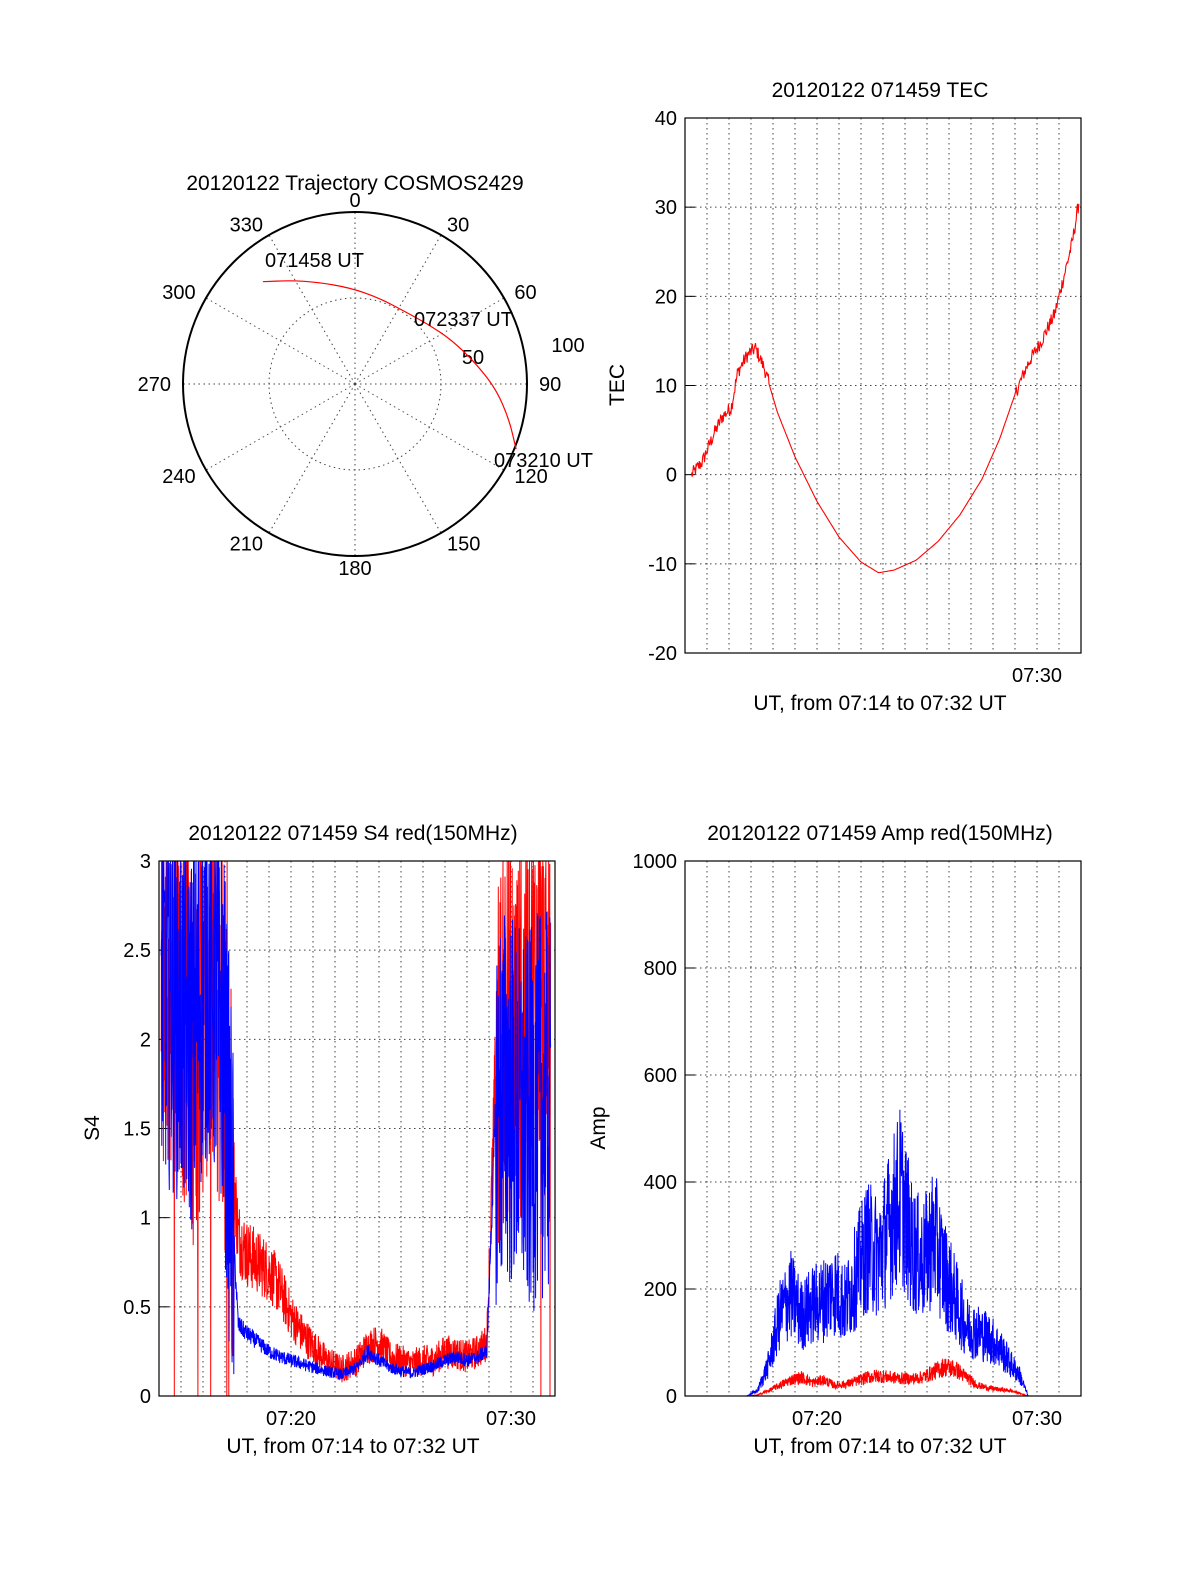 This screenshot has width=1200, height=1575. What do you see at coordinates (617, 385) in the screenshot?
I see `tec-ylabel: TEC` at bounding box center [617, 385].